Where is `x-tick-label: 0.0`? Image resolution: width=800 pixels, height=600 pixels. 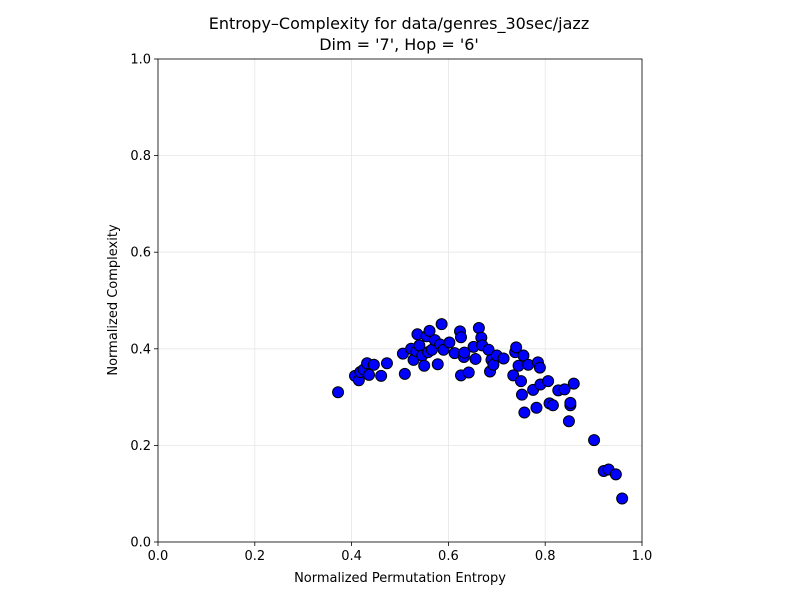 x-tick-label: 0.0 is located at coordinates (158, 556).